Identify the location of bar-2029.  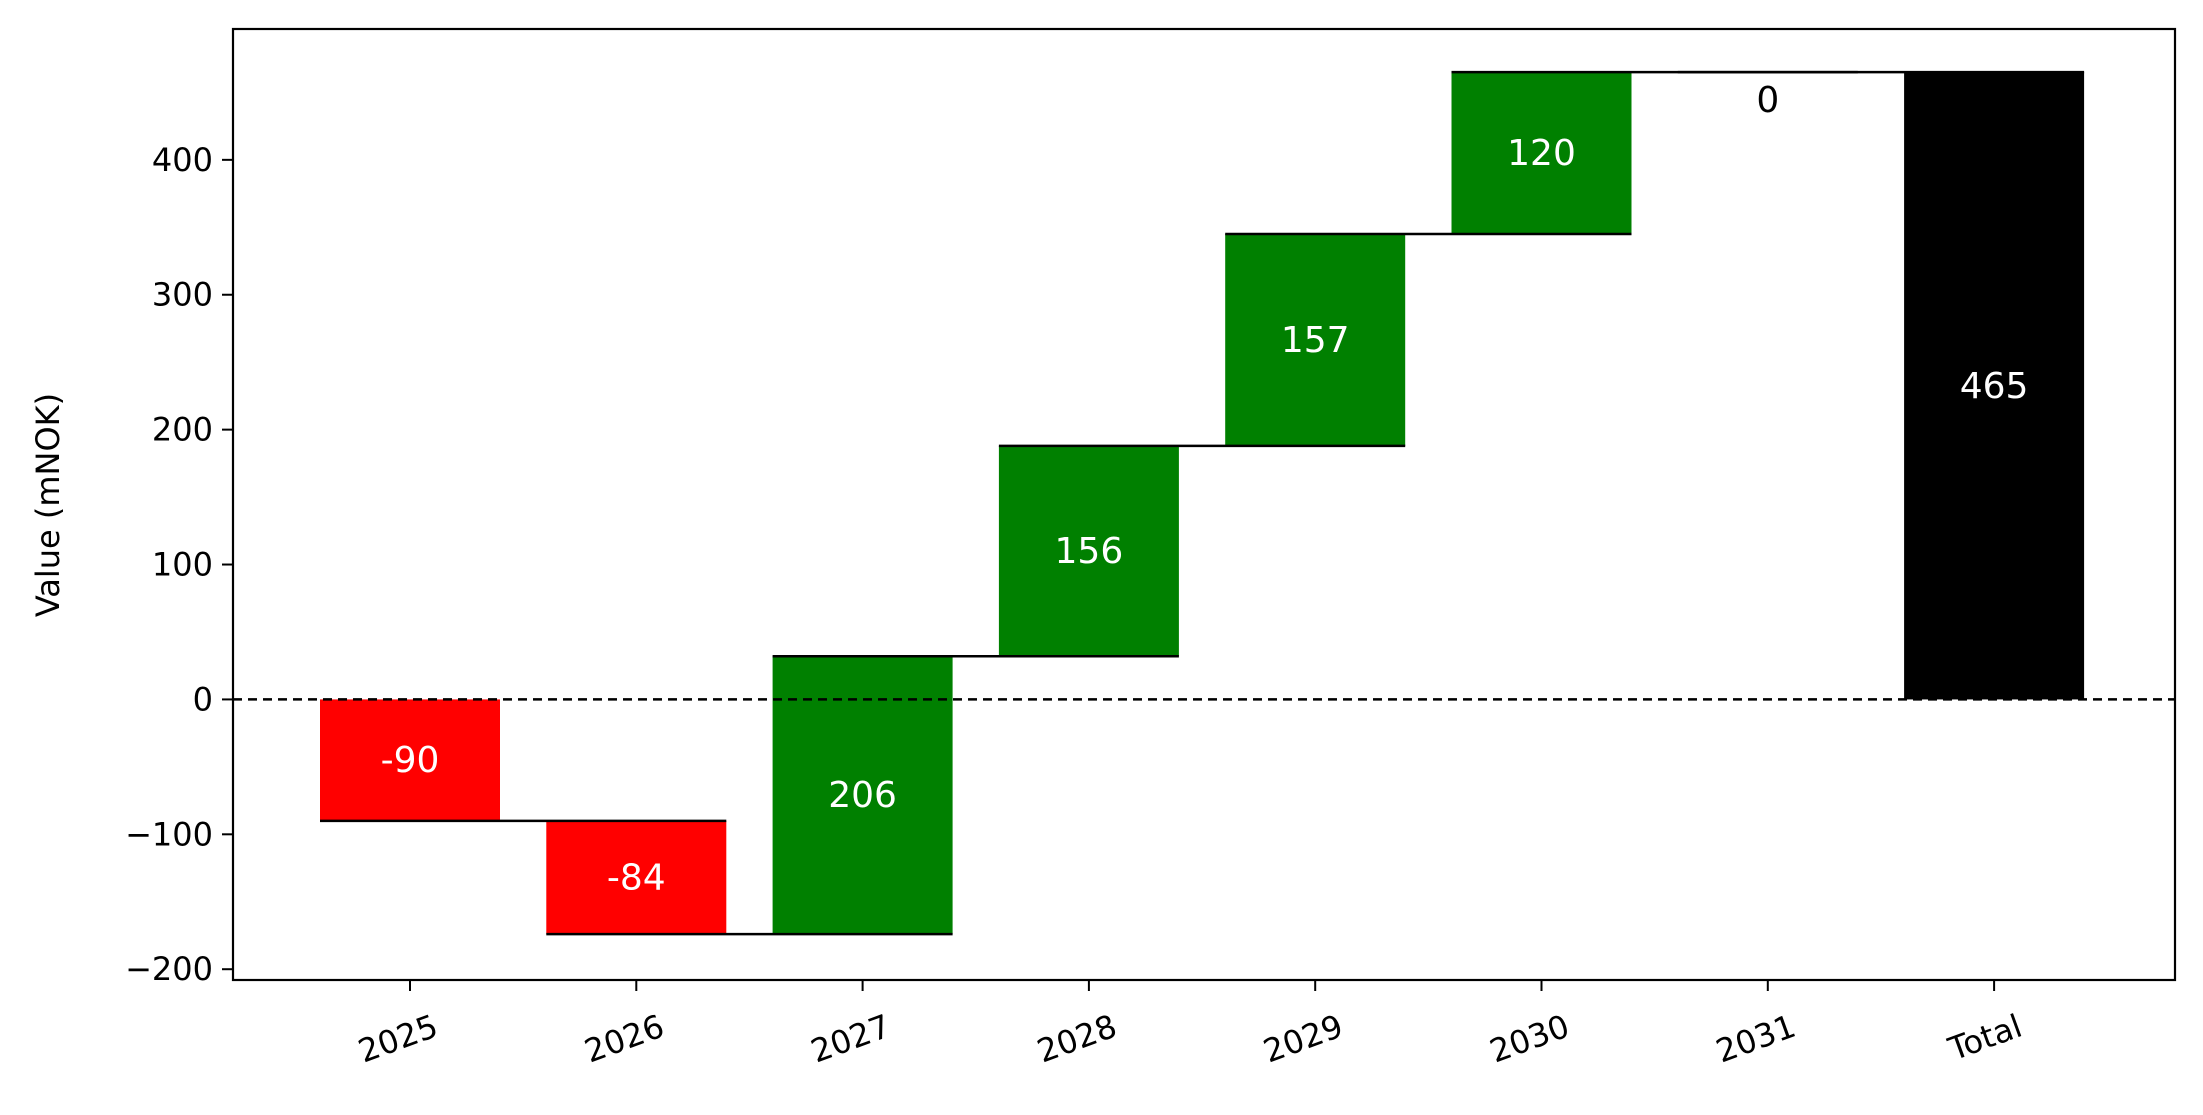
(1315, 340).